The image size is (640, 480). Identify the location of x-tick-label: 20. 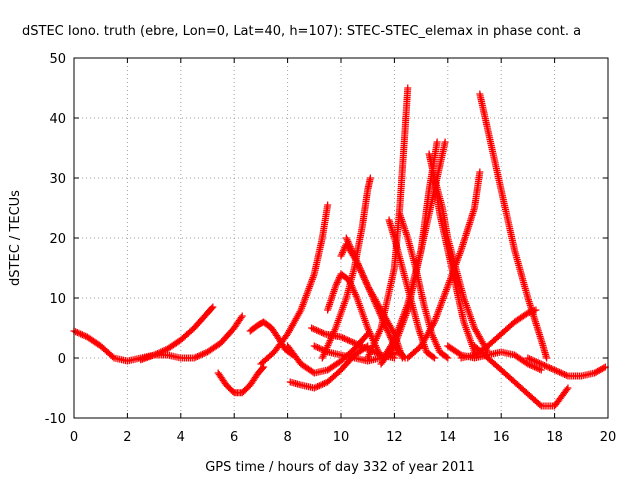
(608, 437).